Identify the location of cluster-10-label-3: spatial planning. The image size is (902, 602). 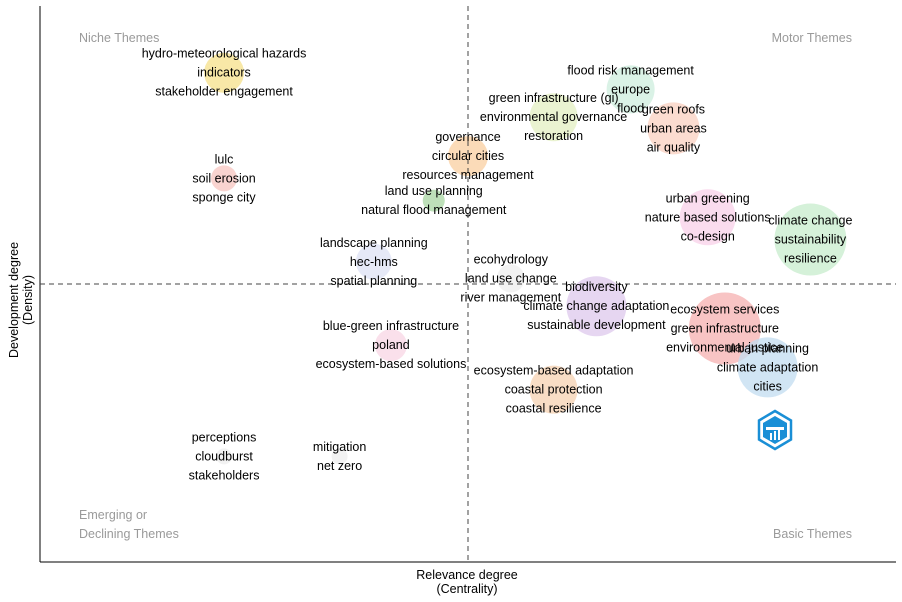
(373, 281).